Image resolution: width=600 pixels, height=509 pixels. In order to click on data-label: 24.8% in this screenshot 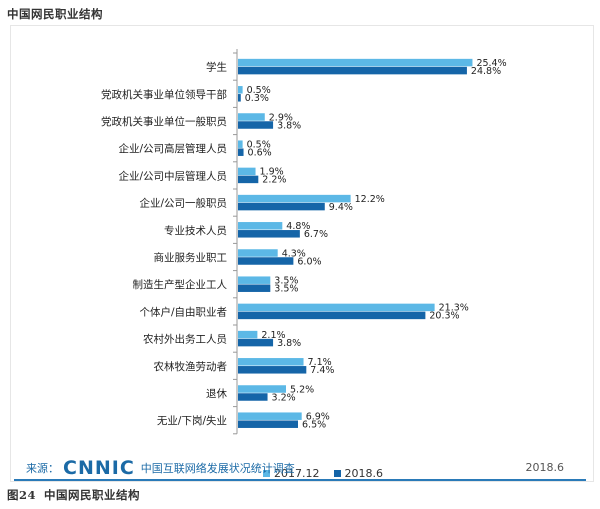, I will do `click(486, 71)`.